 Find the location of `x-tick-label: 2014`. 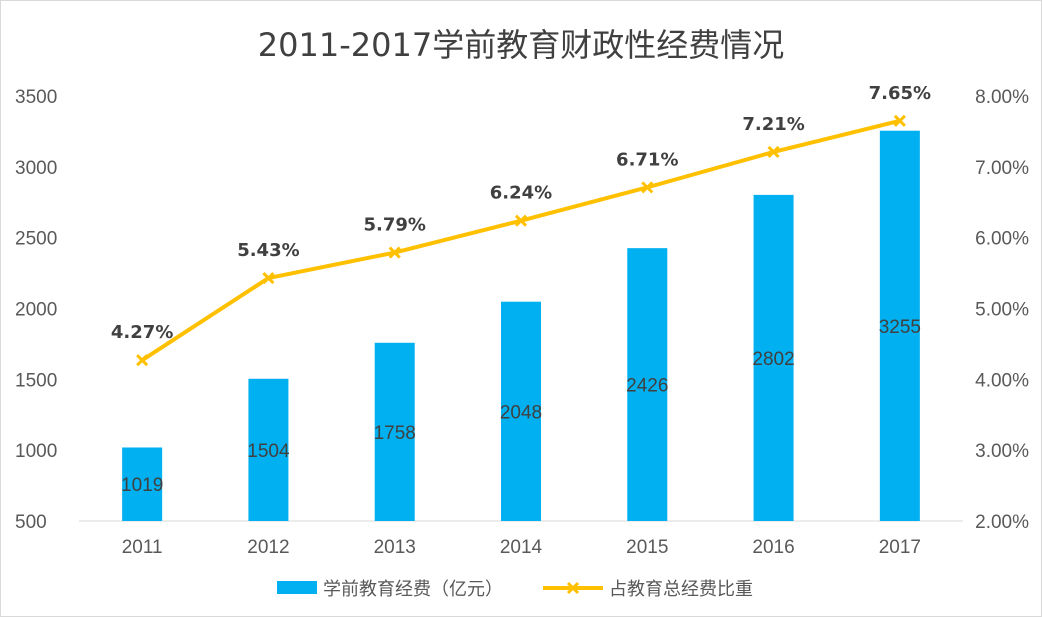

x-tick-label: 2014 is located at coordinates (521, 547).